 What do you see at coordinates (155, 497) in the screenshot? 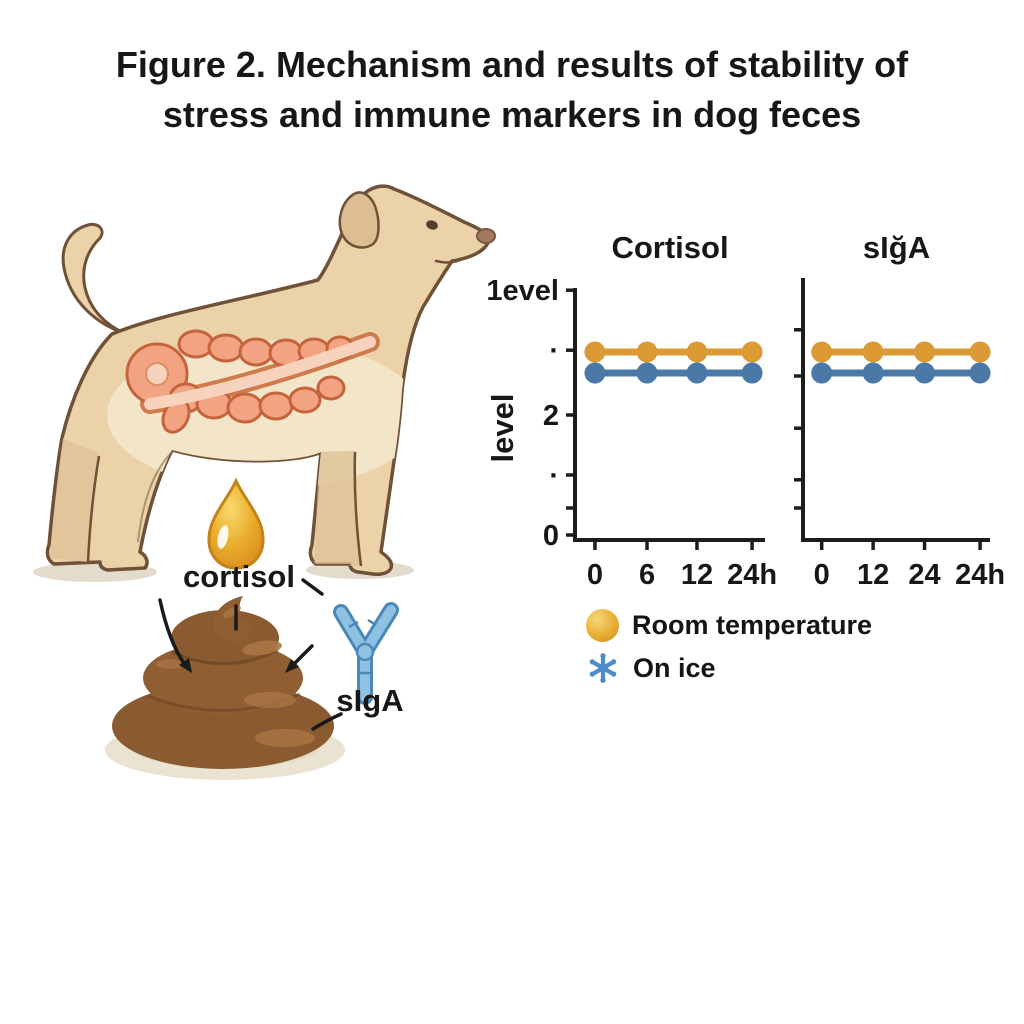
I see `thigh-contour-line` at bounding box center [155, 497].